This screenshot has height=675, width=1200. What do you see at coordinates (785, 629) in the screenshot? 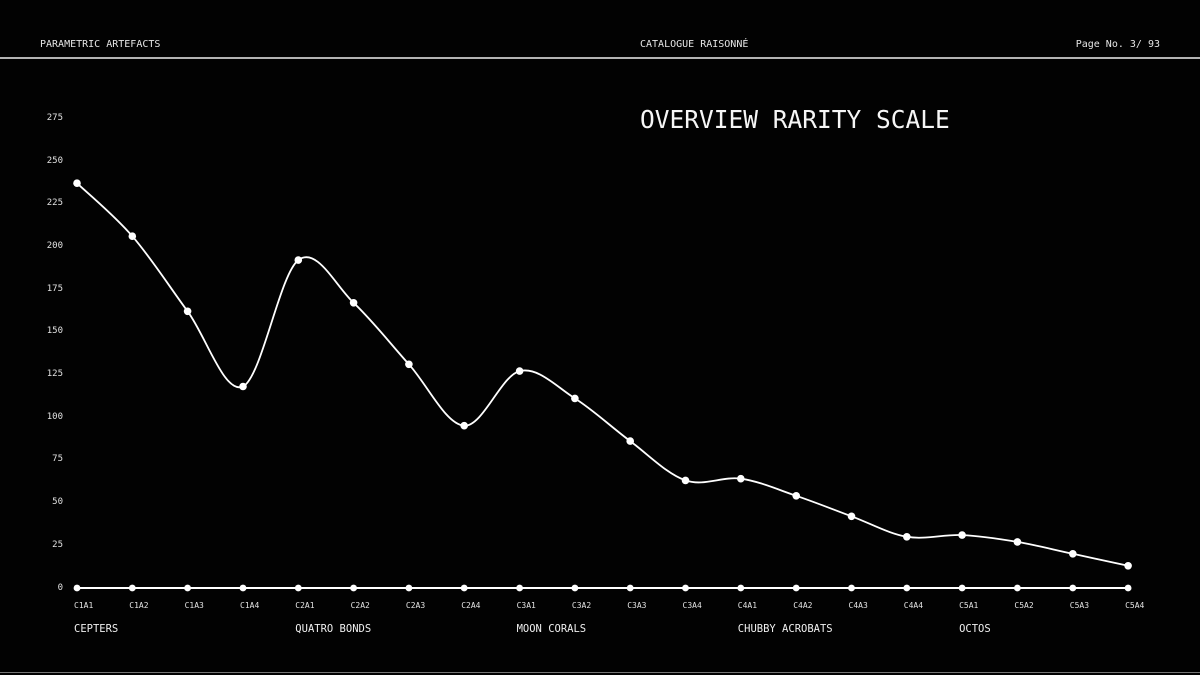
I see `group-label: CHUBBY ACROBATS` at bounding box center [785, 629].